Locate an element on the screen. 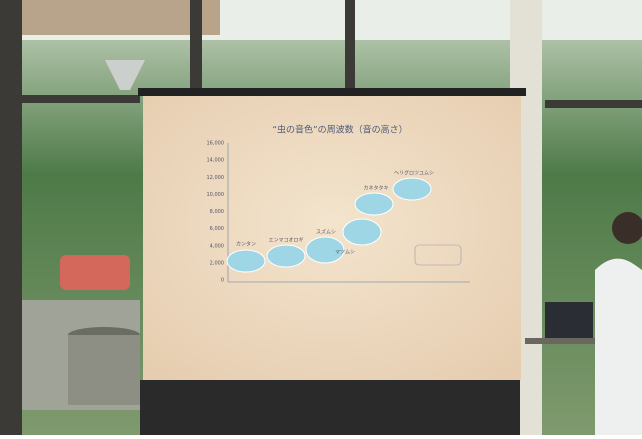 The width and height of the screenshot is (642, 439). y-tick-label: 0 is located at coordinates (222, 281).